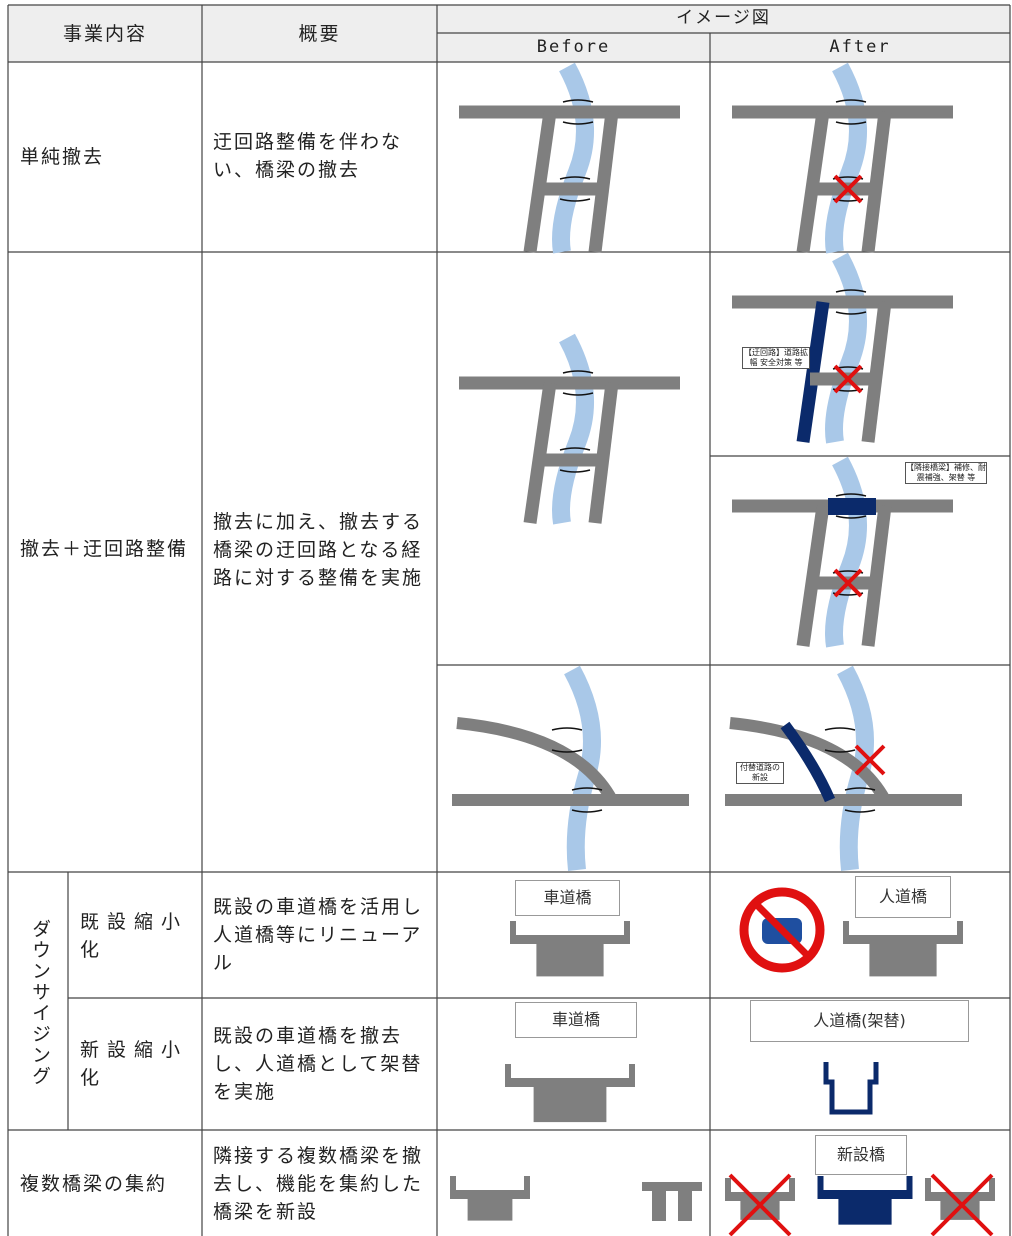 Image resolution: width=1012 pixels, height=1236 pixels. Describe the element at coordinates (861, 1155) in the screenshot. I see `label: 新設橋` at that location.